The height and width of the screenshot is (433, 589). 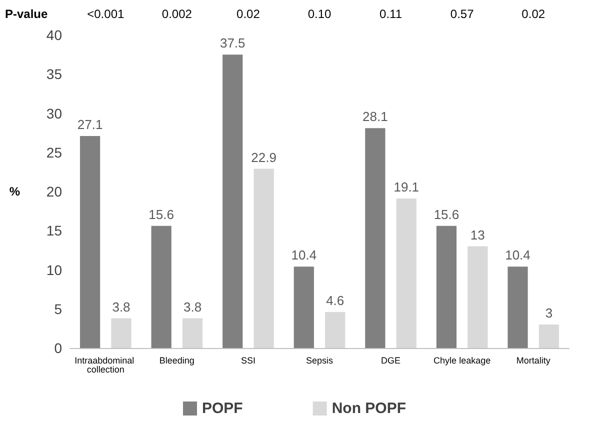 I want to click on y-tick-label: 20, so click(x=54, y=192).